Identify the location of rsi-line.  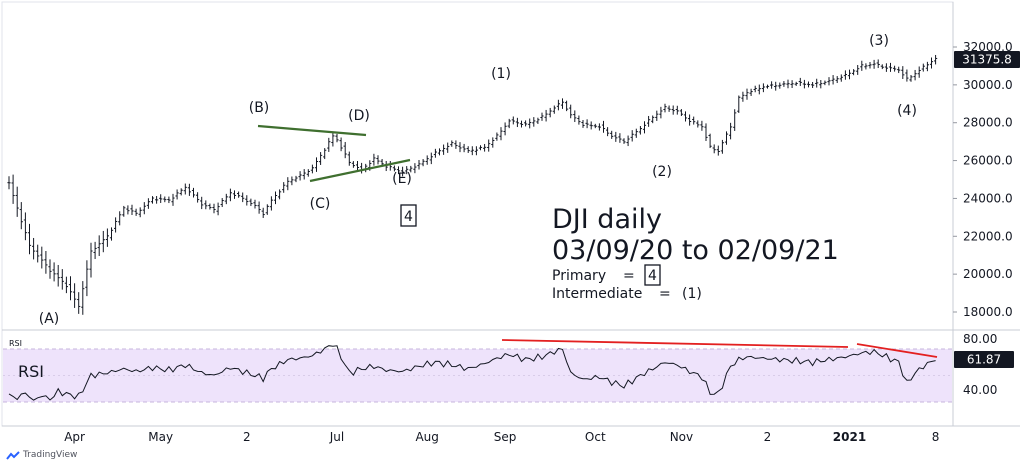
(472, 373).